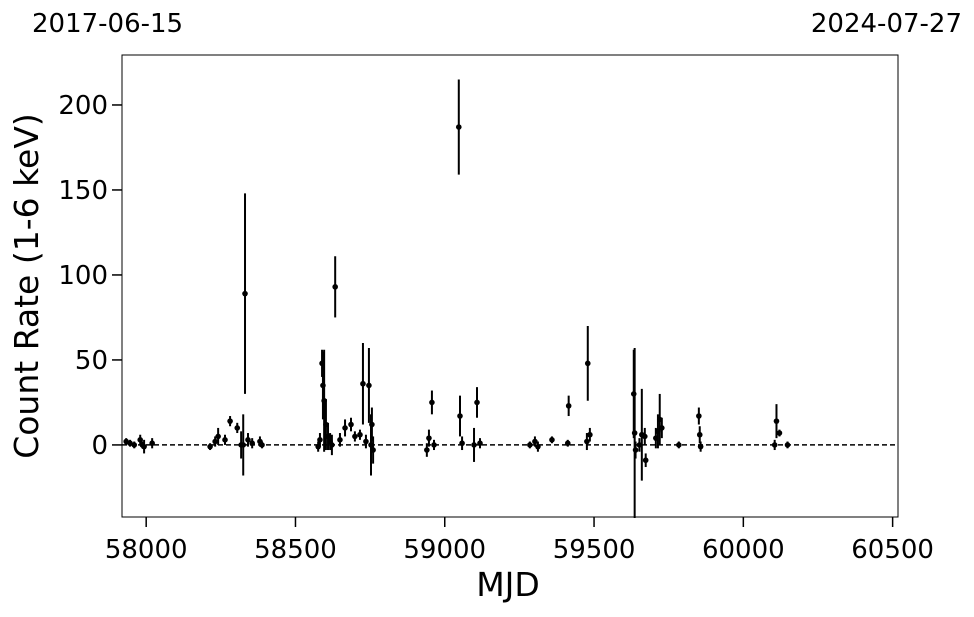  Describe the element at coordinates (83, 106) in the screenshot. I see `y-tick-label: 200` at that location.